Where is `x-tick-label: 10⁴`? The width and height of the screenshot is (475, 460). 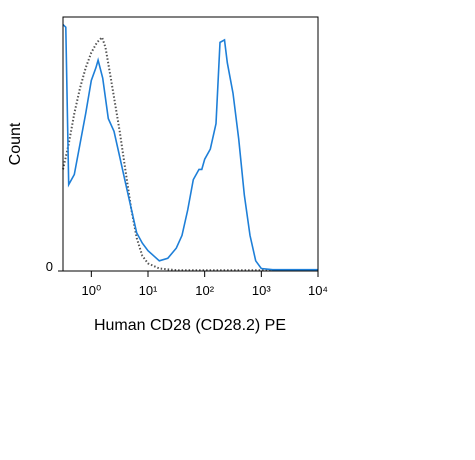 x-tick-label: 10⁴ is located at coordinates (318, 290).